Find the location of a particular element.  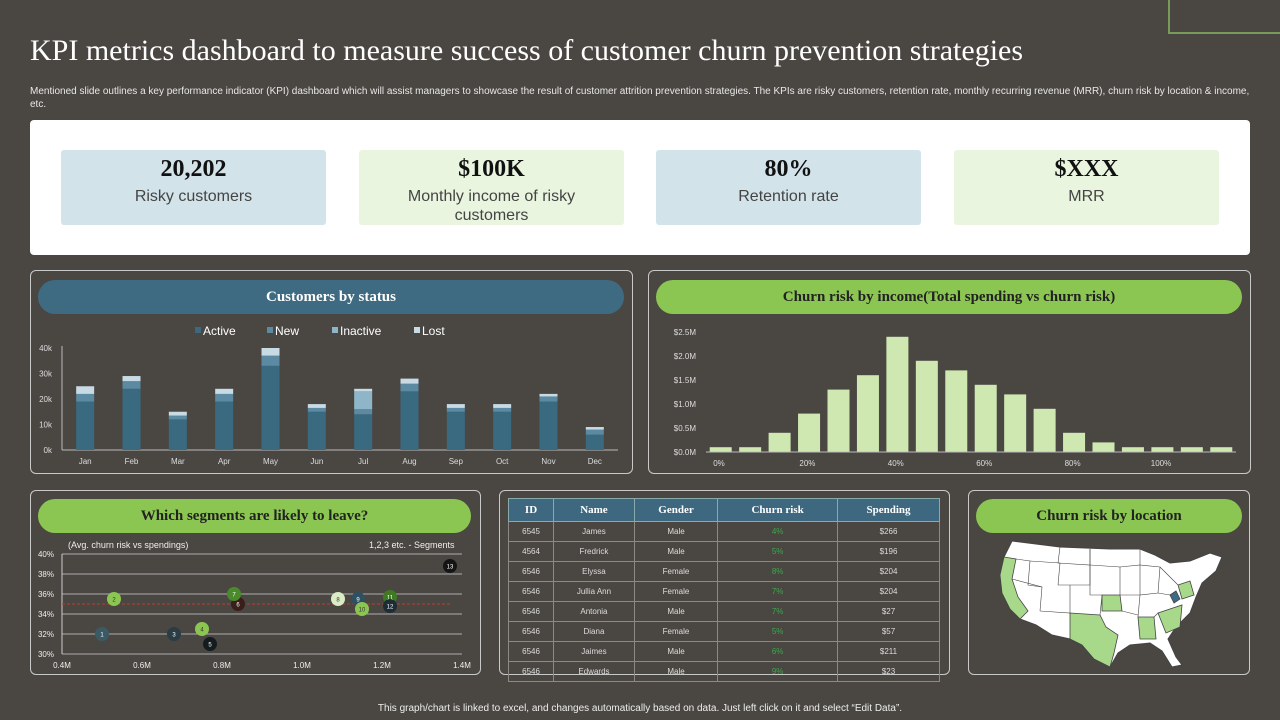

table-header: Churn risk is located at coordinates (778, 510).